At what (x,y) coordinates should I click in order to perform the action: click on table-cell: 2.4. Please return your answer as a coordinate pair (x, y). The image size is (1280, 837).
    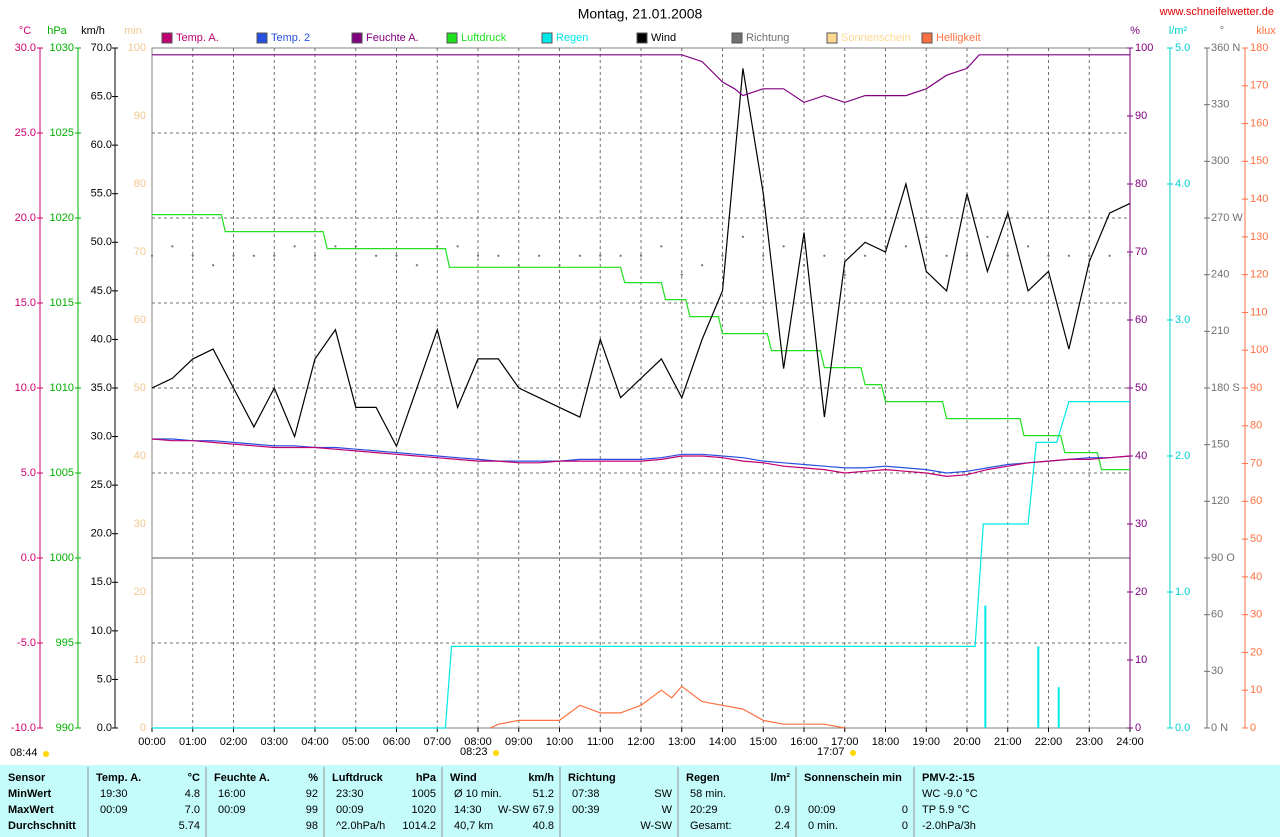
    Looking at the image, I should click on (782, 826).